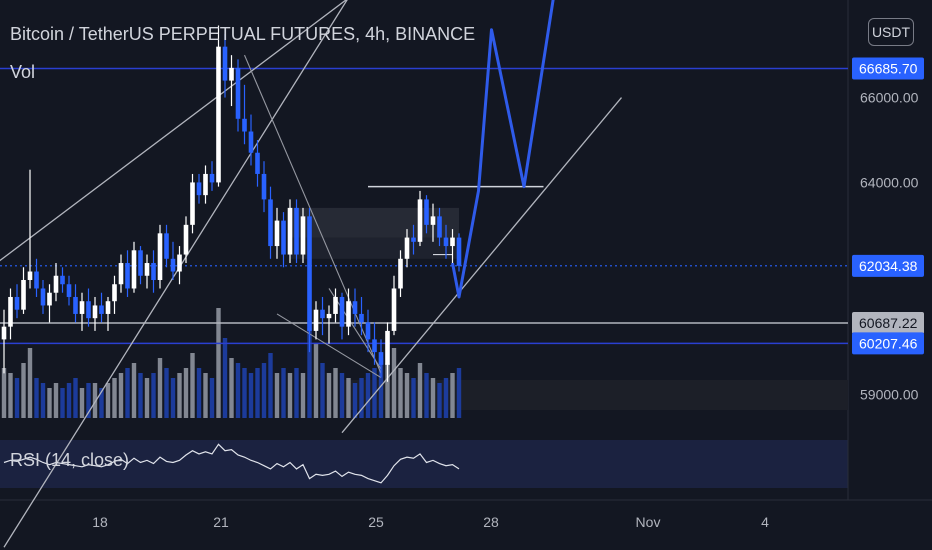 This screenshot has width=932, height=550. Describe the element at coordinates (424, 464) in the screenshot. I see `rsi-band` at that location.